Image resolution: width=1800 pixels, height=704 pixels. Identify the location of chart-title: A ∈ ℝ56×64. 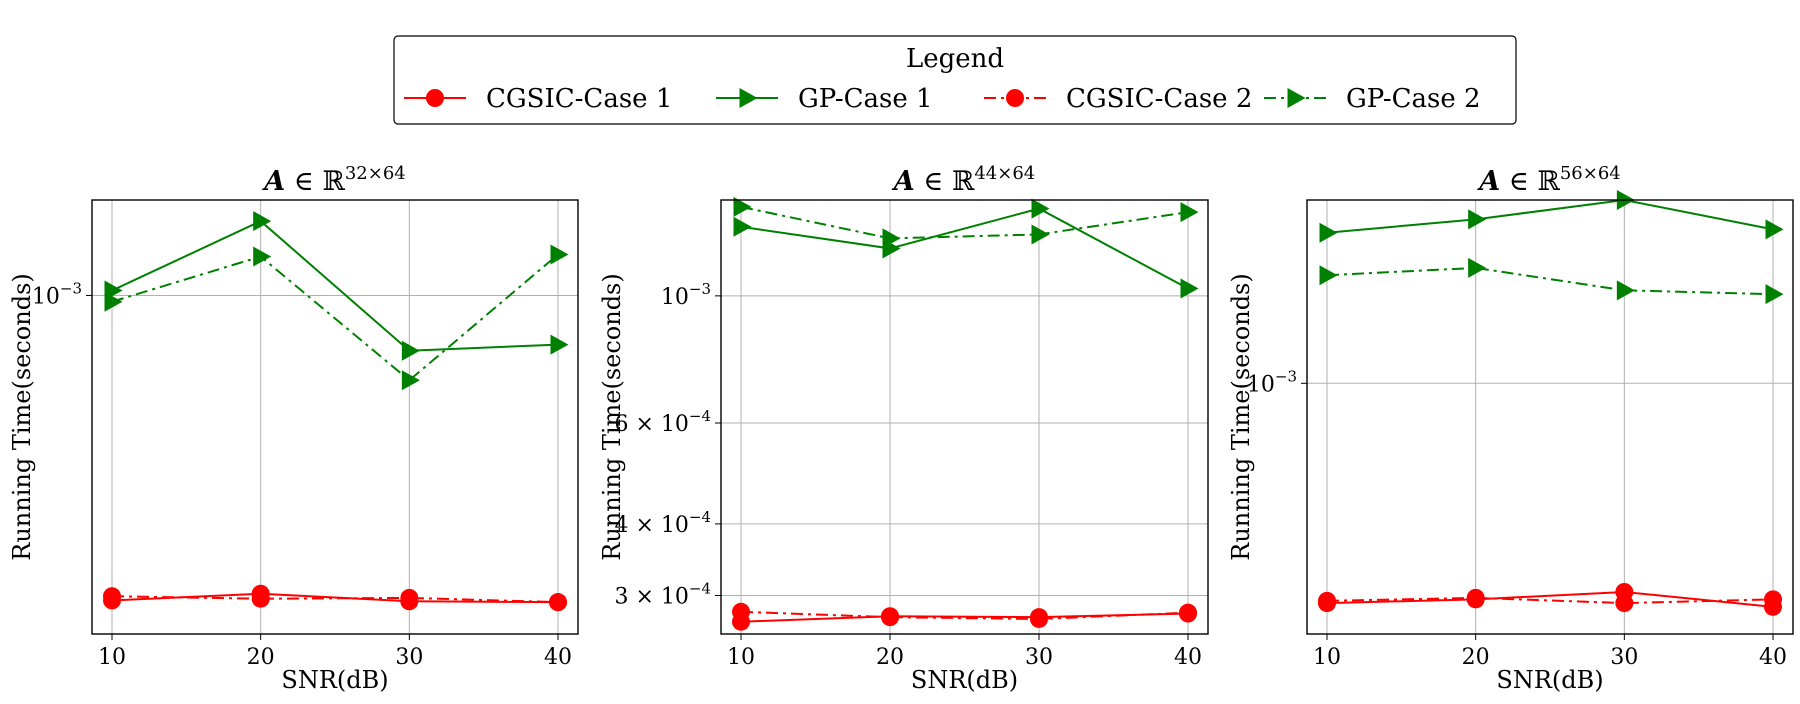
(1548, 180).